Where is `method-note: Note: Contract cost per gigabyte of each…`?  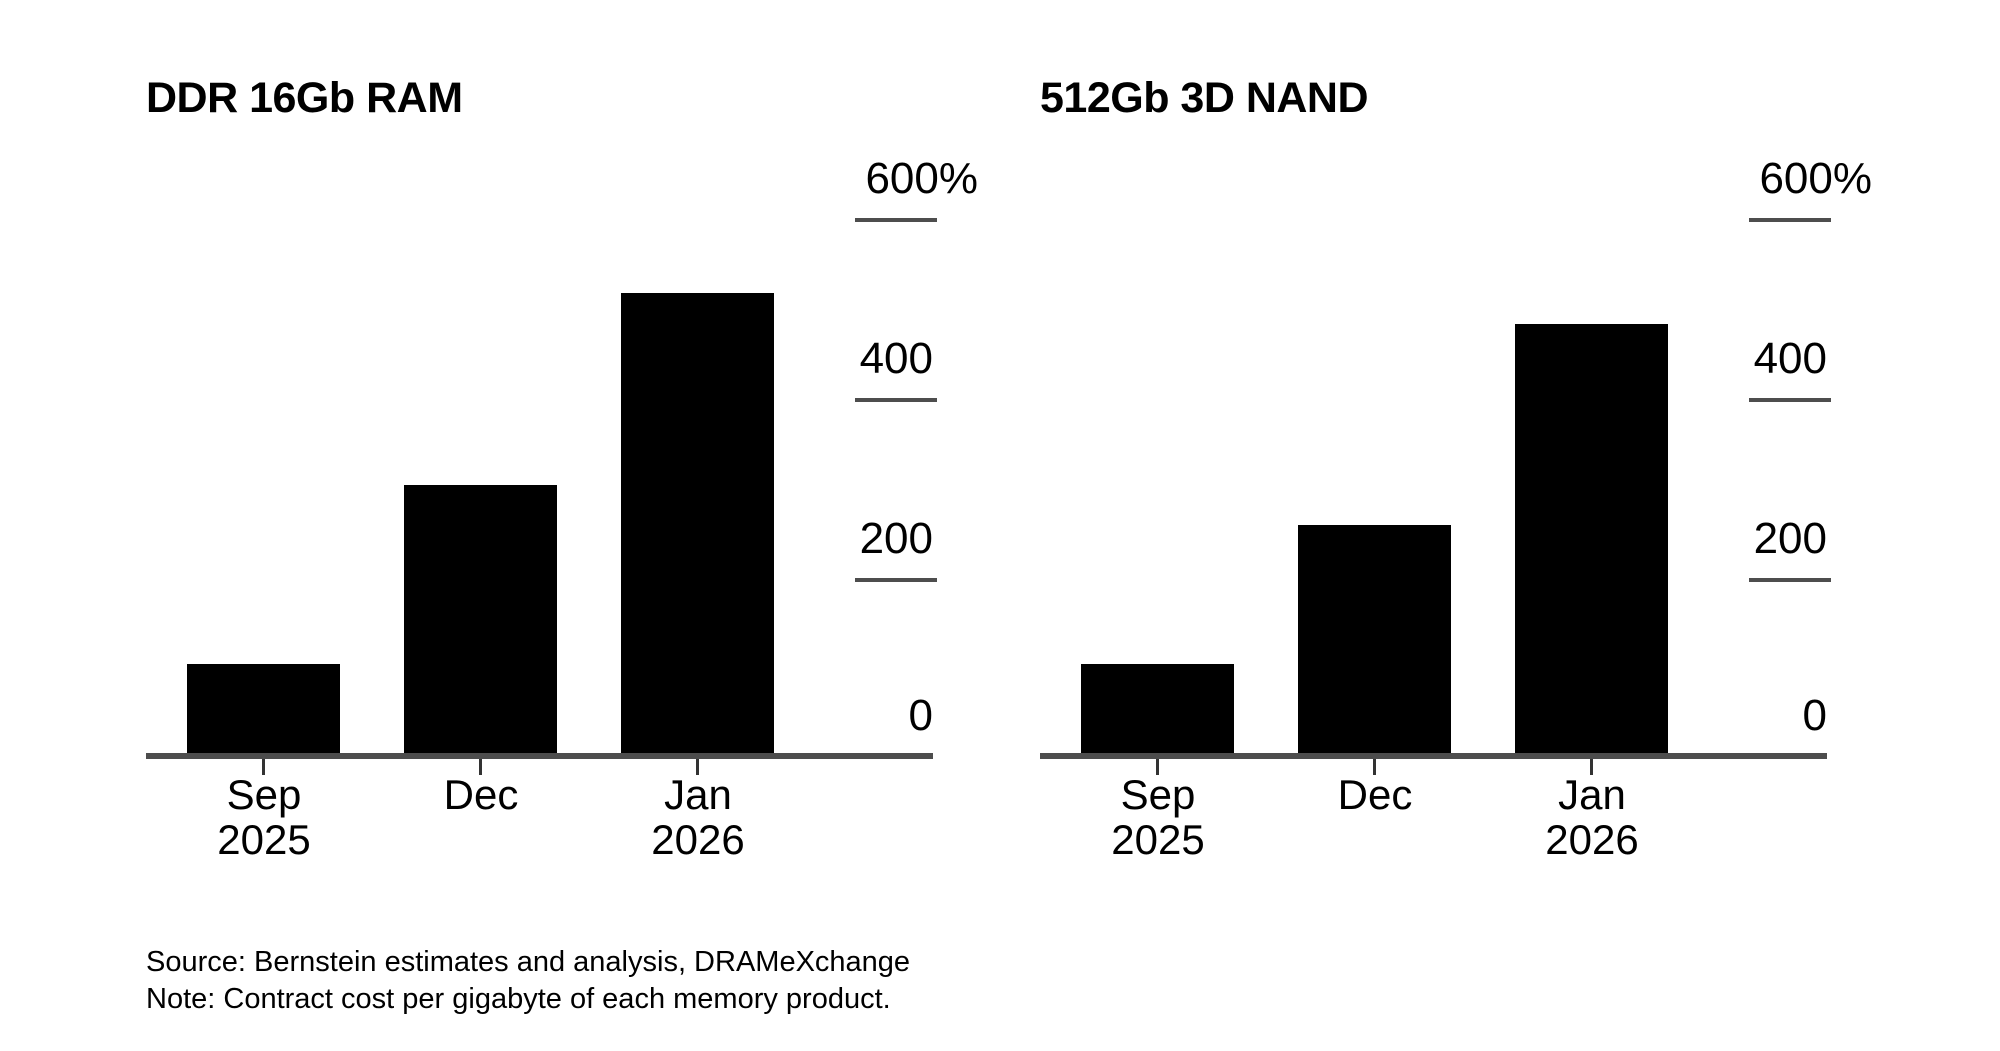 method-note: Note: Contract cost per gigabyte of each… is located at coordinates (518, 999).